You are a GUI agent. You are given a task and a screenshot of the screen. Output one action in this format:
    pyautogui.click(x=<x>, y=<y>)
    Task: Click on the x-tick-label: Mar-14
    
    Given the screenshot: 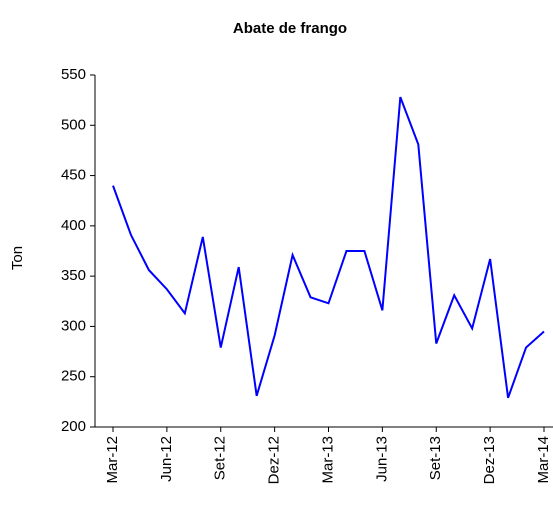 What is the action you would take?
    pyautogui.click(x=543, y=460)
    